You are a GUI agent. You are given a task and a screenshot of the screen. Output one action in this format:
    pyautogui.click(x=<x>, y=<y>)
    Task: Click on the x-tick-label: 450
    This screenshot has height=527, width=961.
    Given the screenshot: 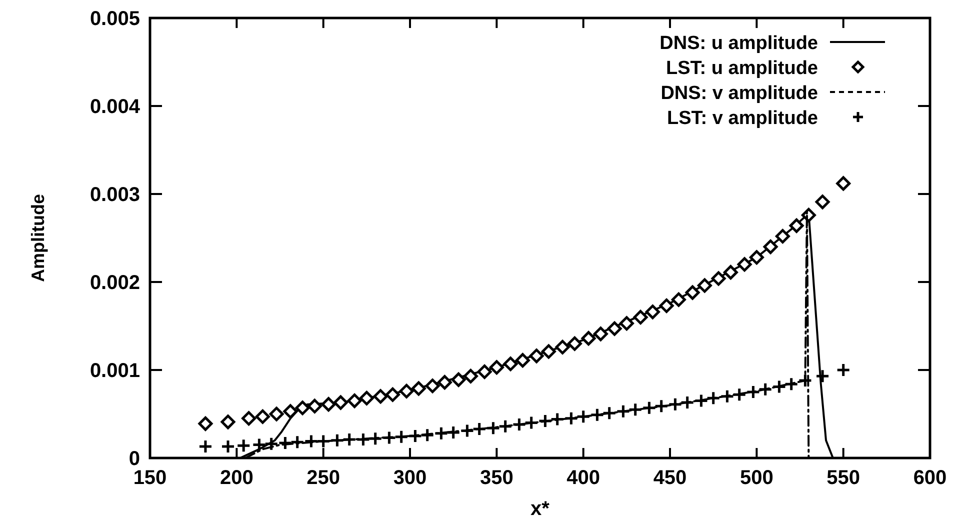 What is the action you would take?
    pyautogui.click(x=670, y=478)
    